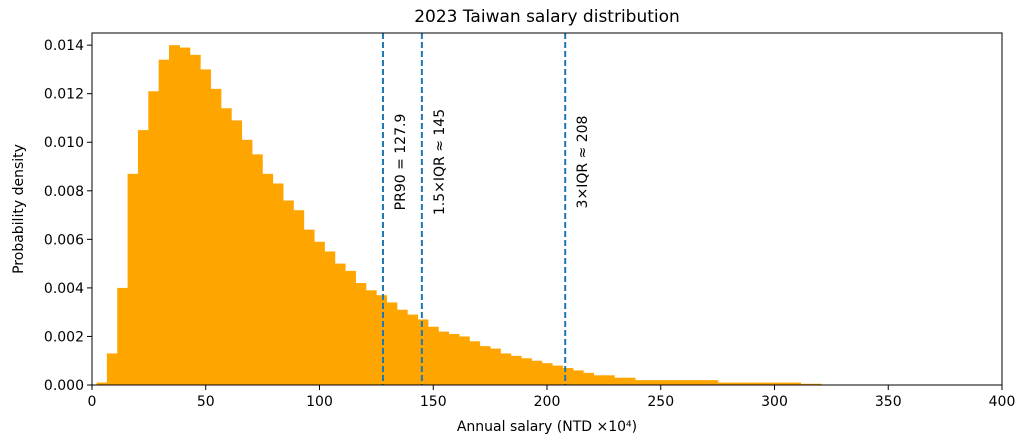 This screenshot has width=1024, height=446. I want to click on x-tick-label: 100, so click(319, 402).